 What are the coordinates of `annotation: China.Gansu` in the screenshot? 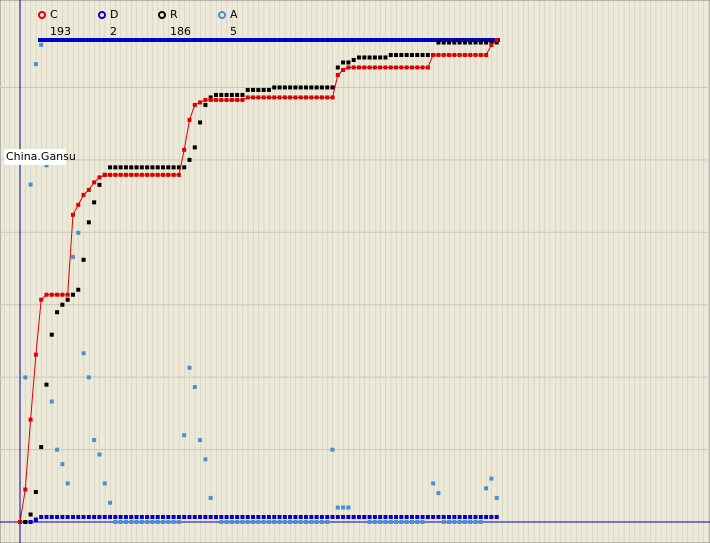 It's located at (41, 156).